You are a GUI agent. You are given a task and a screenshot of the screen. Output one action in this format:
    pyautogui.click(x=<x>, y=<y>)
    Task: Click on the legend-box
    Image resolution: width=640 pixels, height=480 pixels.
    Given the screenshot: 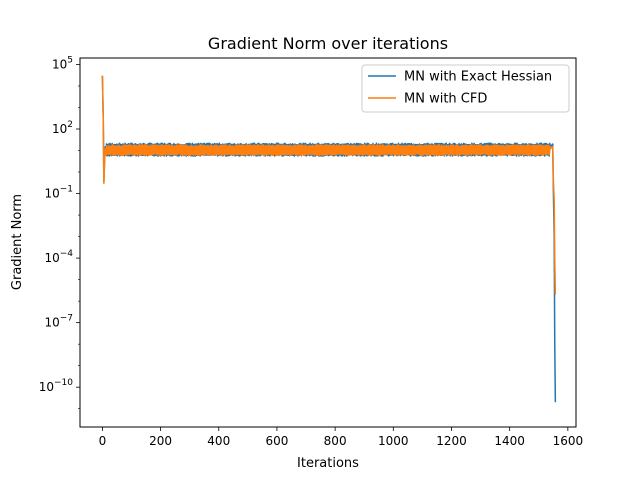 What is the action you would take?
    pyautogui.click(x=465, y=88)
    